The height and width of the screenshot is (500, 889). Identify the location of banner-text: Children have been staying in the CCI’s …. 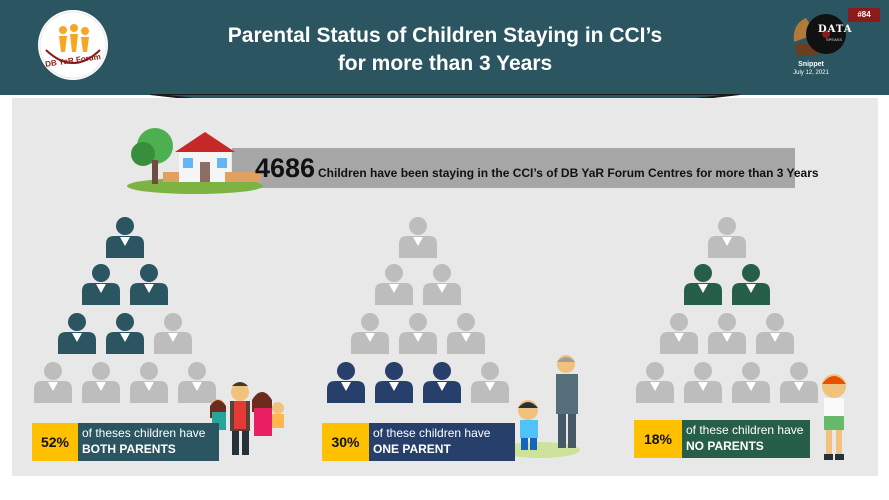
(568, 173).